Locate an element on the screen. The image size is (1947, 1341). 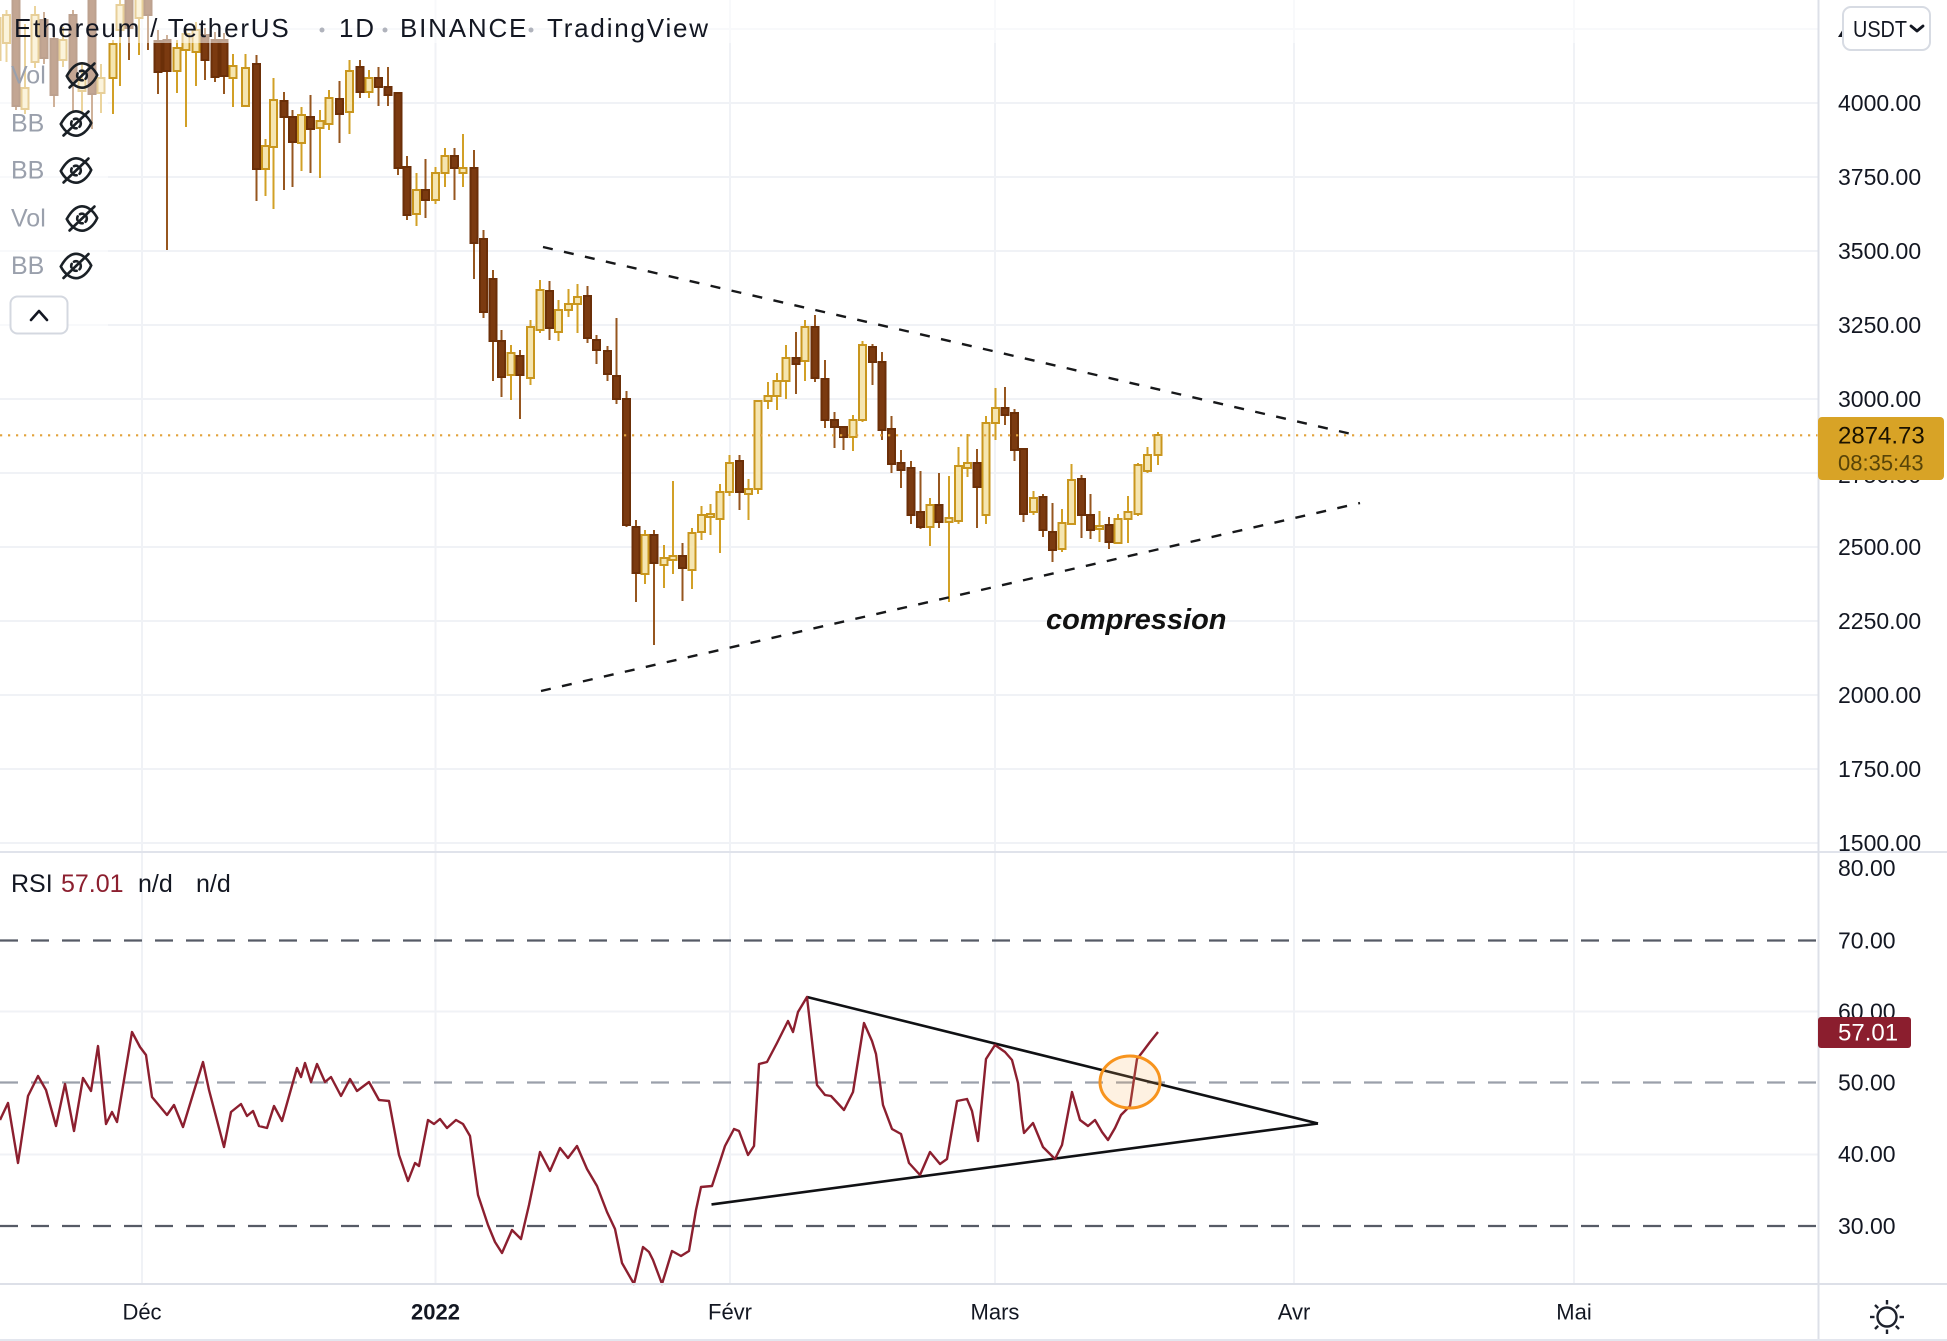
svg-text: 1D is located at coordinates (357, 28).